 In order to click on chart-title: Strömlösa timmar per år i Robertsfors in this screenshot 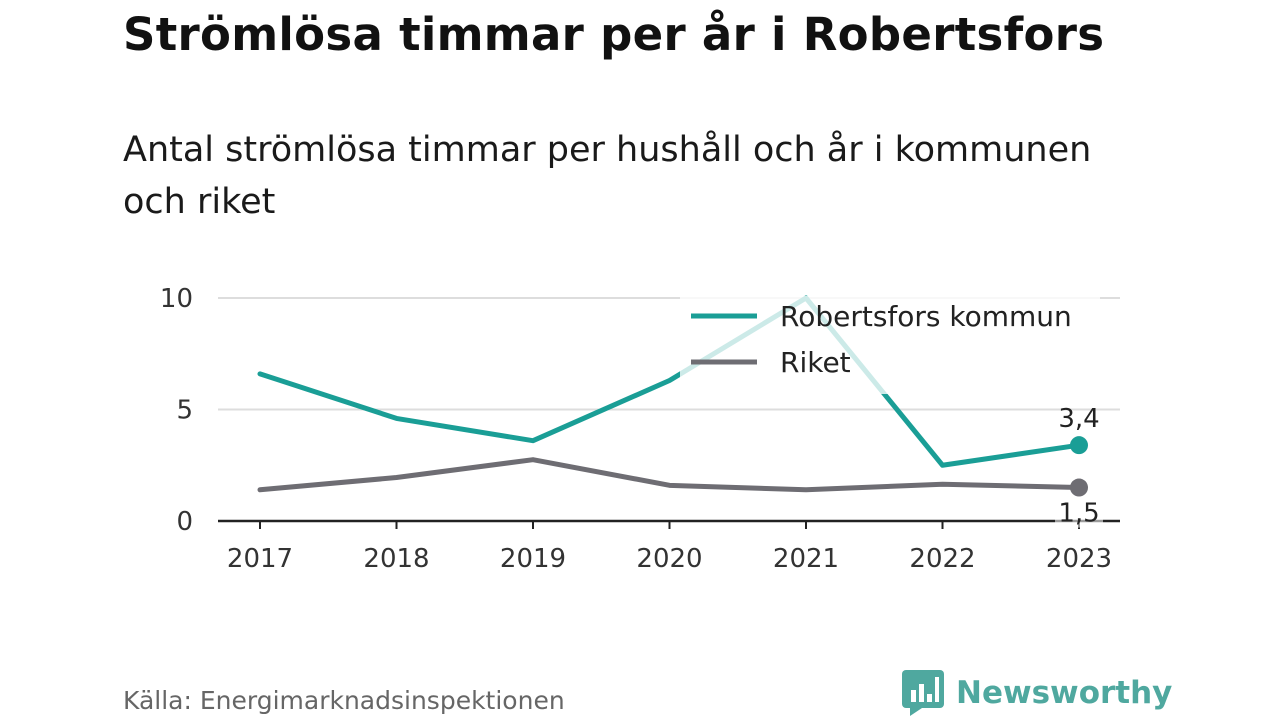, I will do `click(614, 34)`.